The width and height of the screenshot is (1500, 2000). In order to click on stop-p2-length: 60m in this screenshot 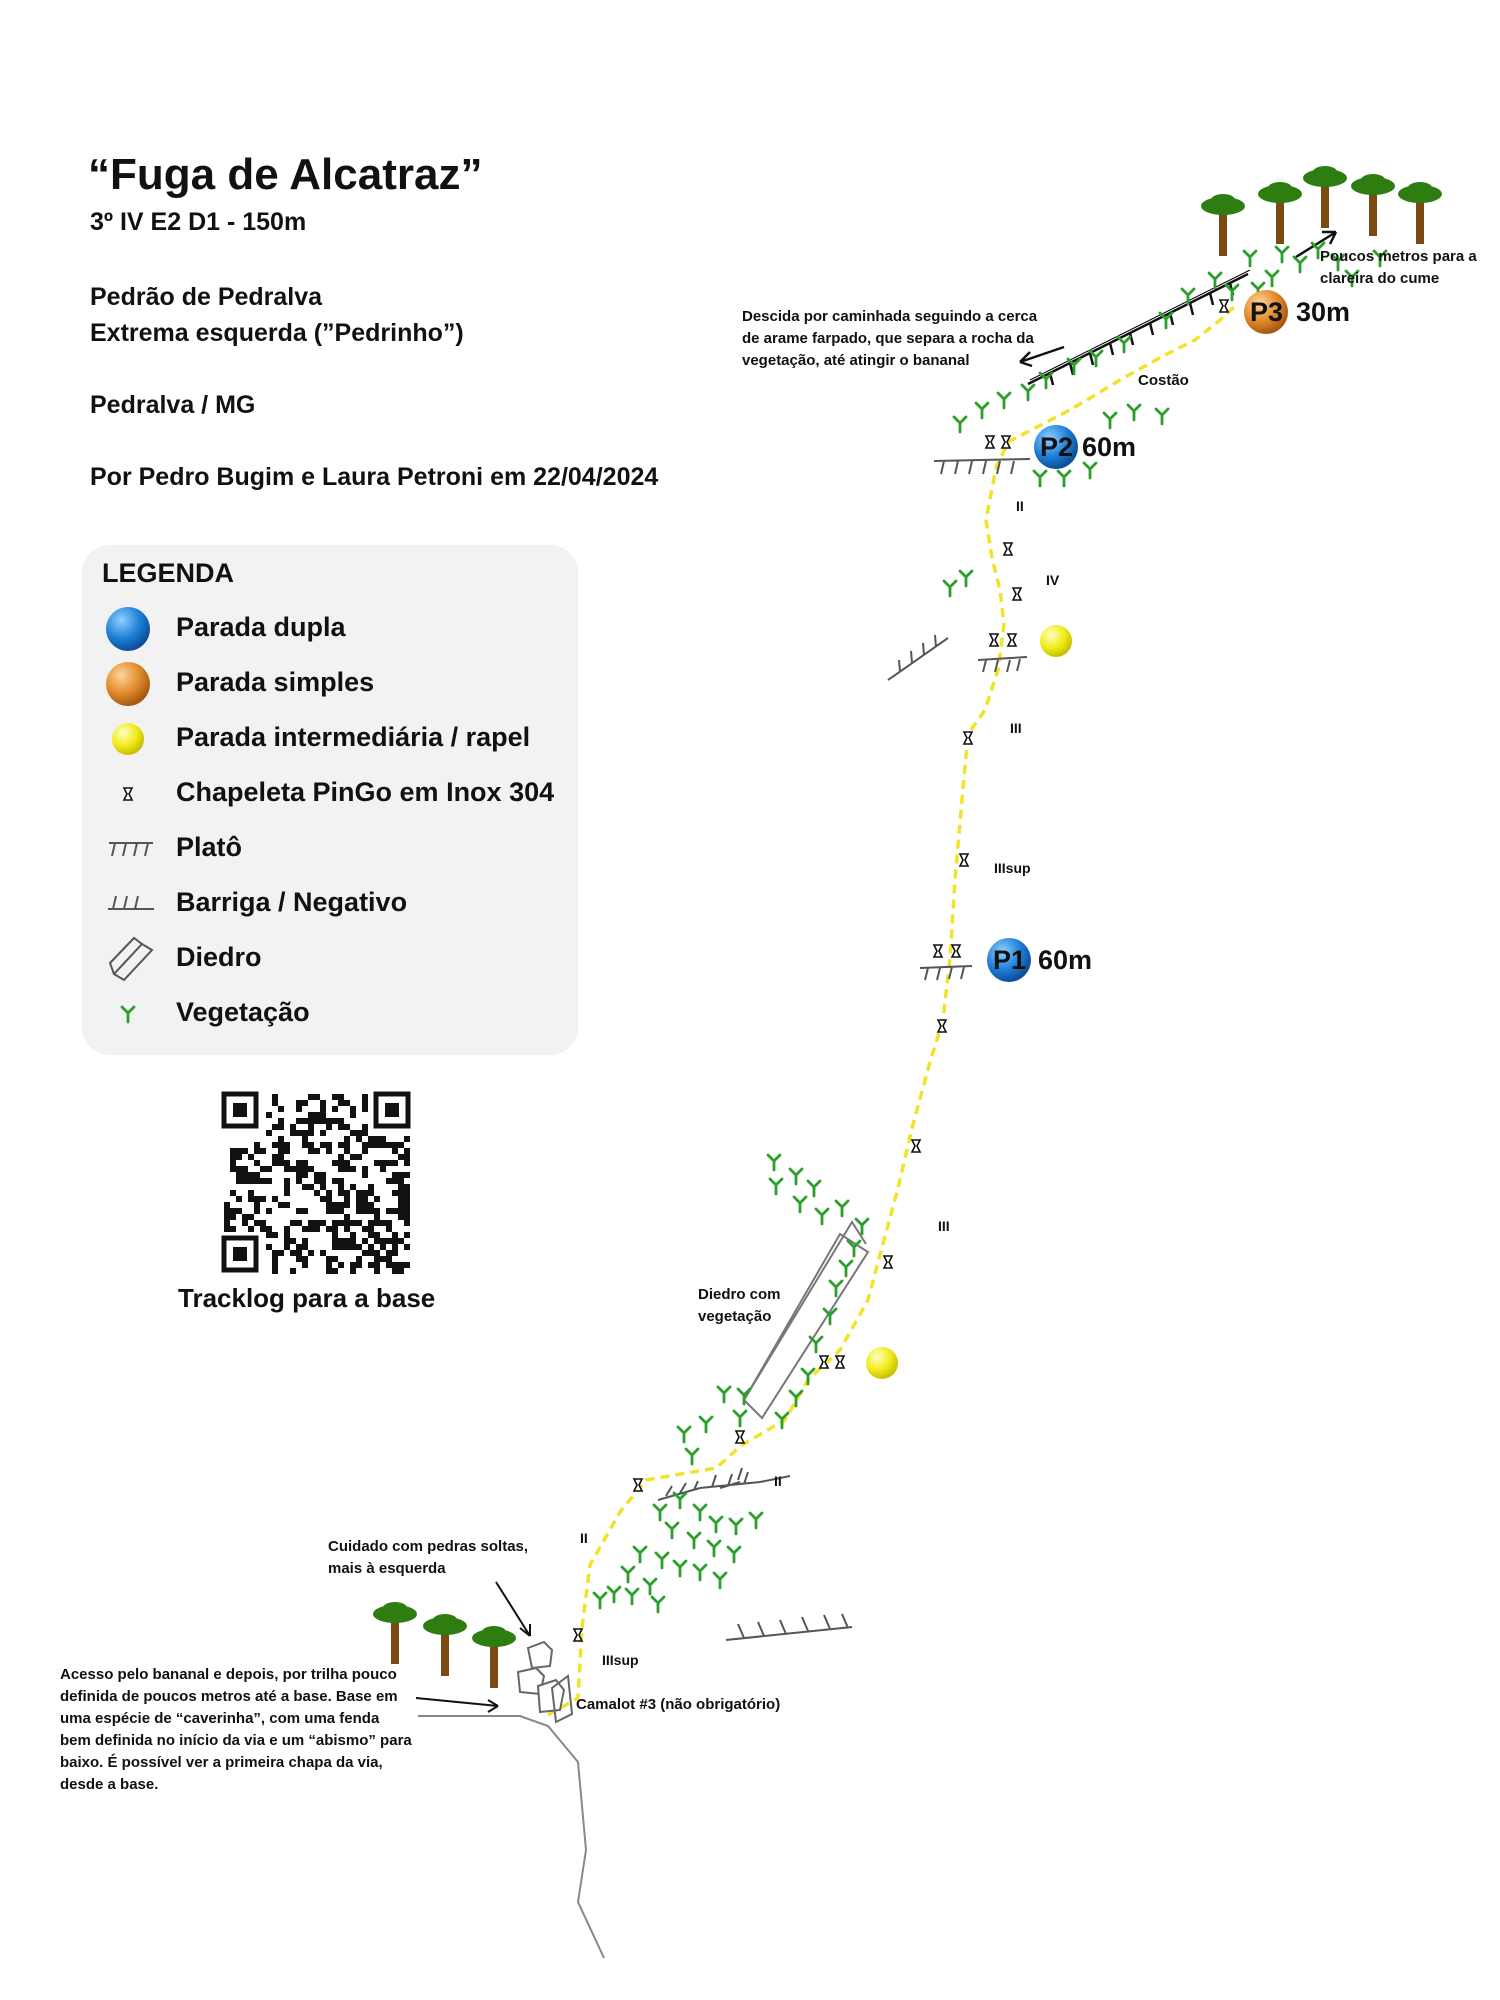, I will do `click(1109, 447)`.